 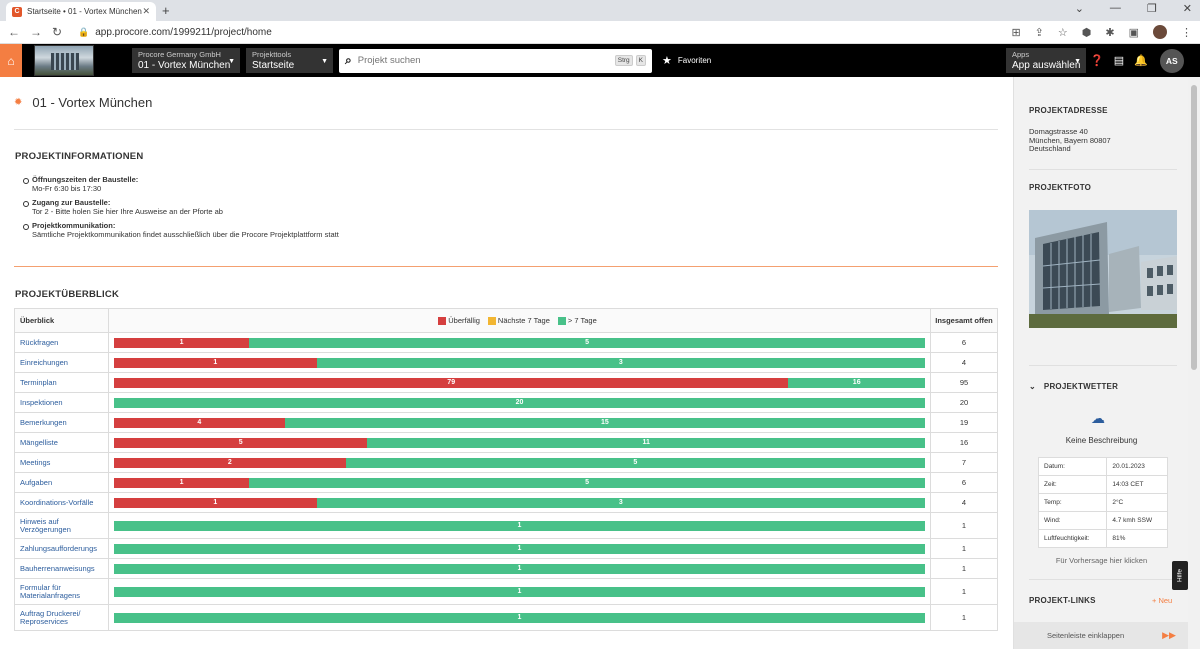 What do you see at coordinates (1180, 575) in the screenshot?
I see `help-tab: Hilfe` at bounding box center [1180, 575].